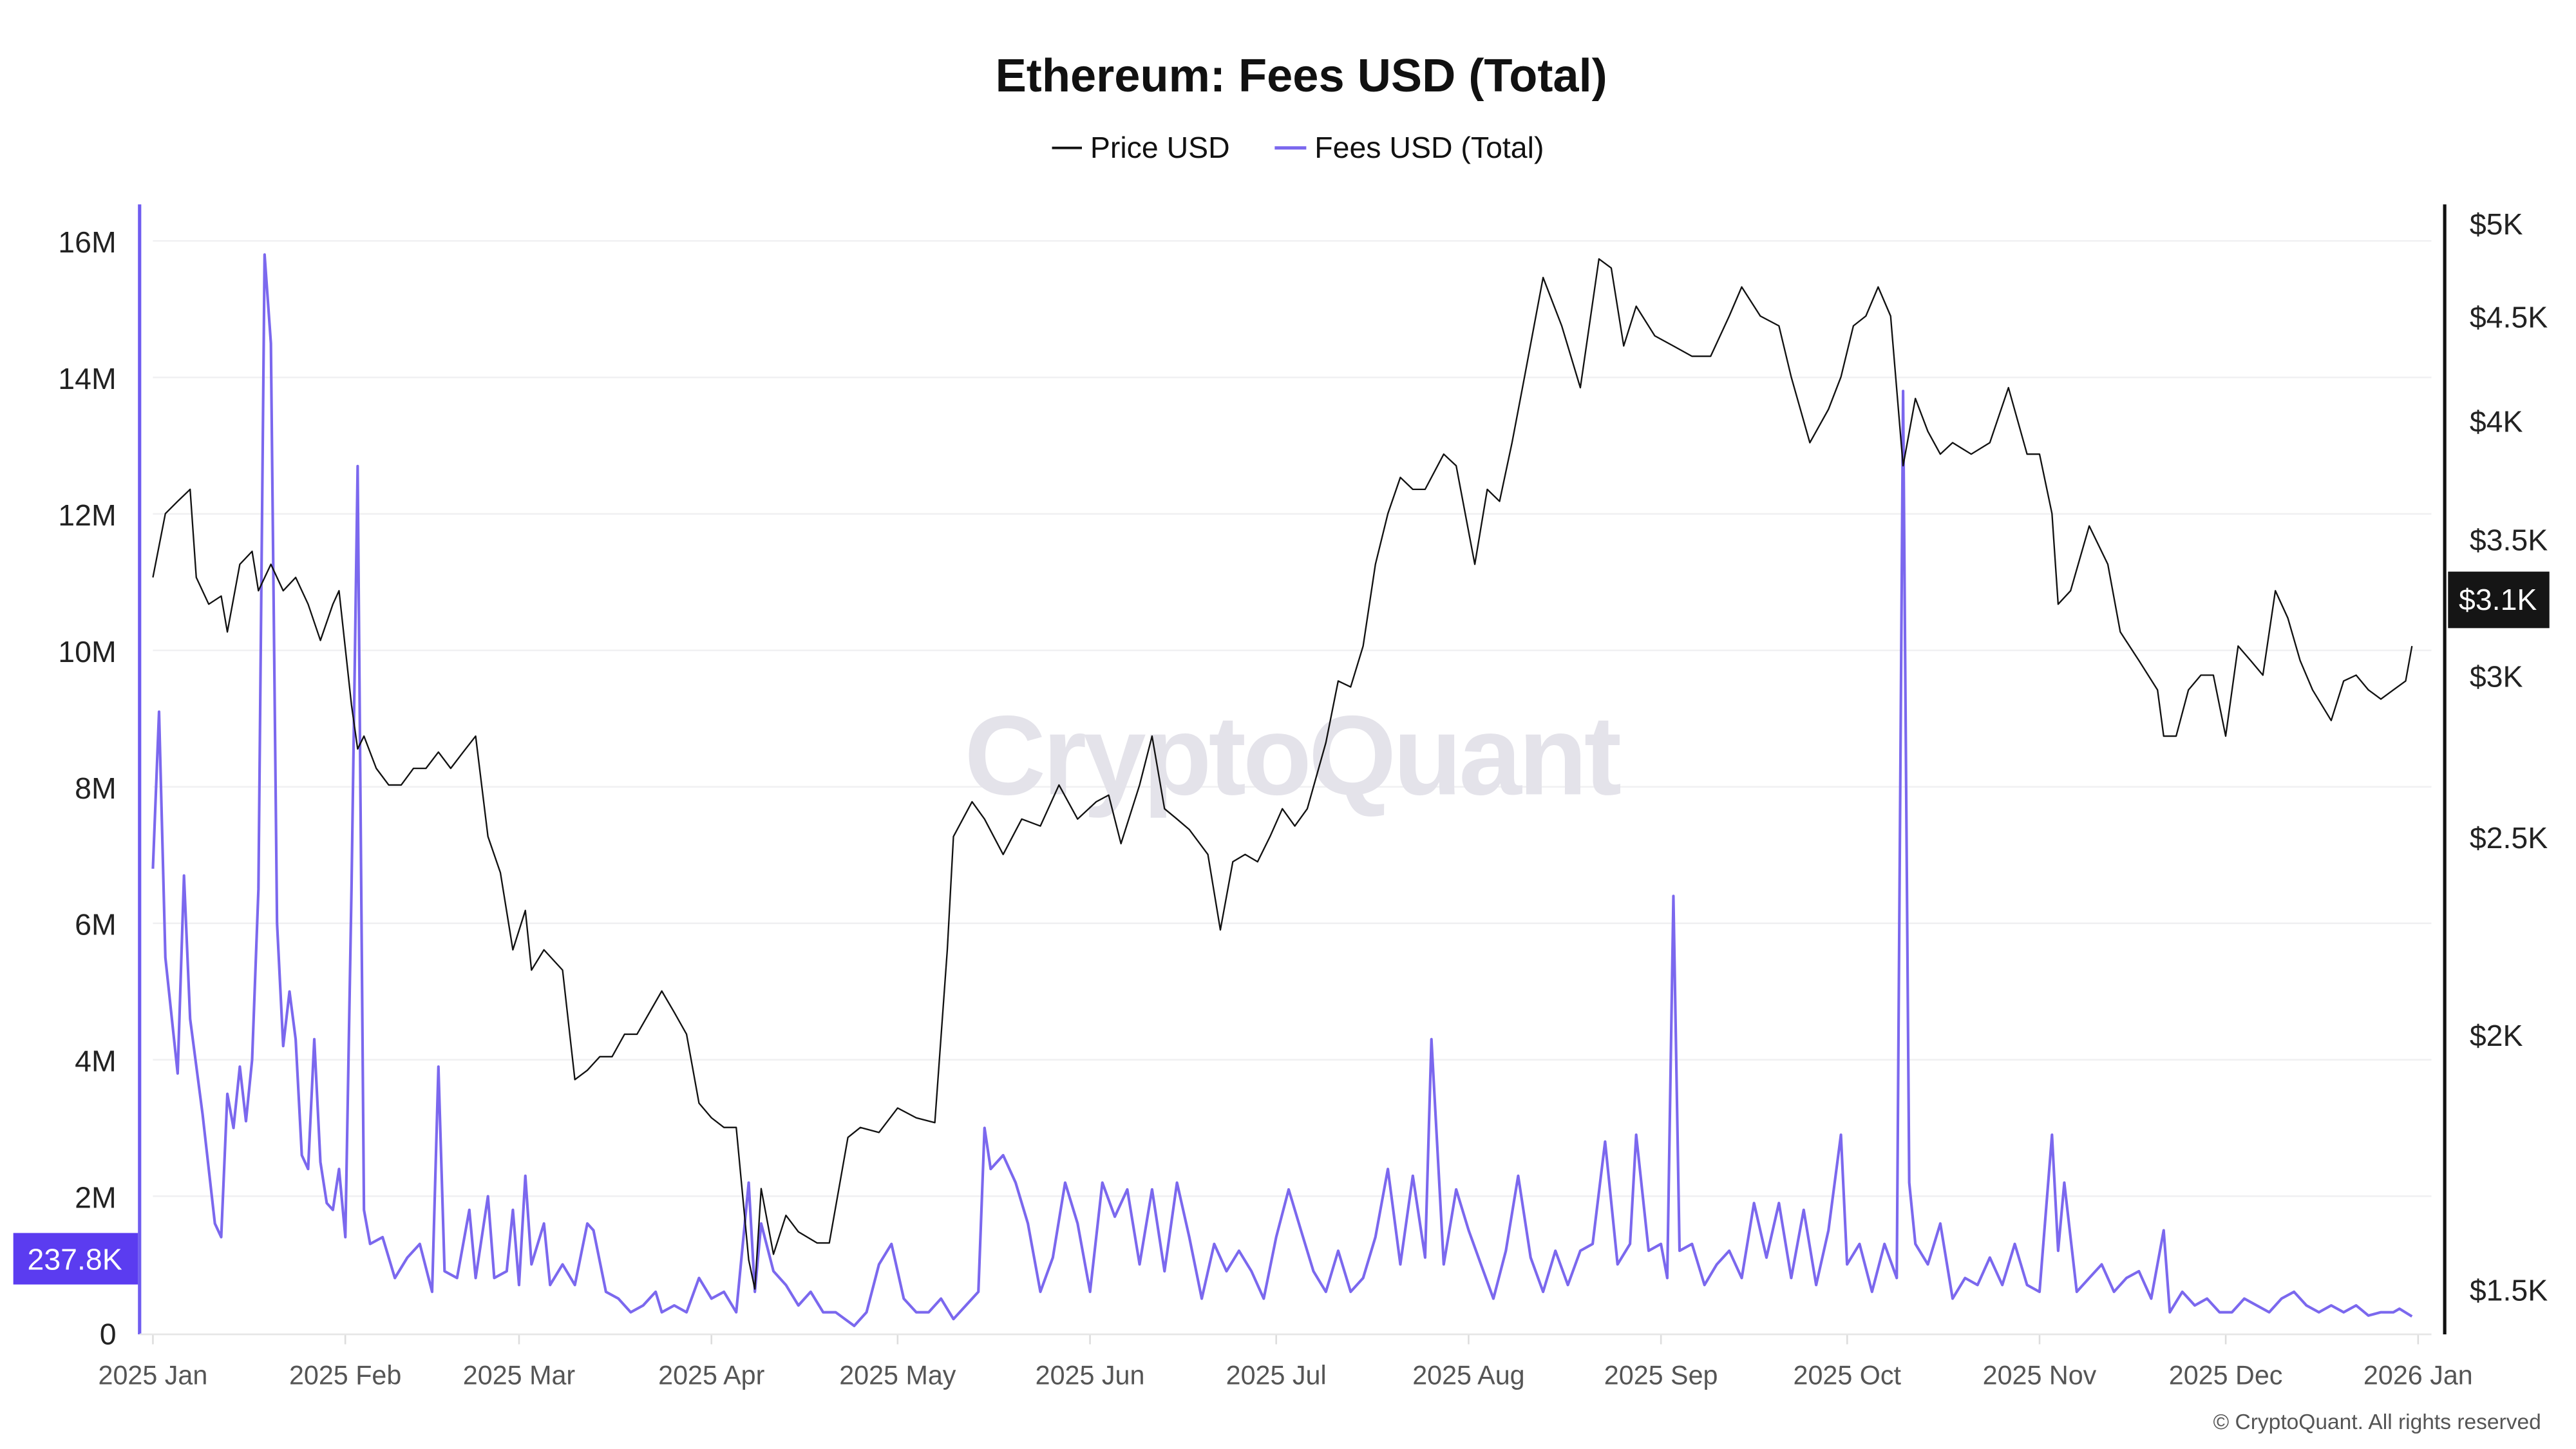 Image resolution: width=2576 pixels, height=1449 pixels. Describe the element at coordinates (87, 379) in the screenshot. I see `left-tick-label: 14M` at that location.